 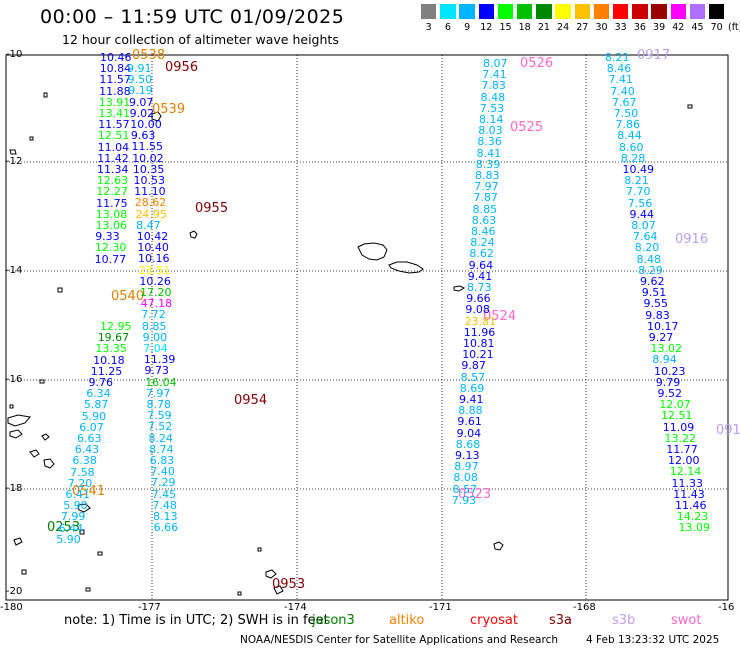 I want to click on wave-height-value: 8.21, so click(x=636, y=181).